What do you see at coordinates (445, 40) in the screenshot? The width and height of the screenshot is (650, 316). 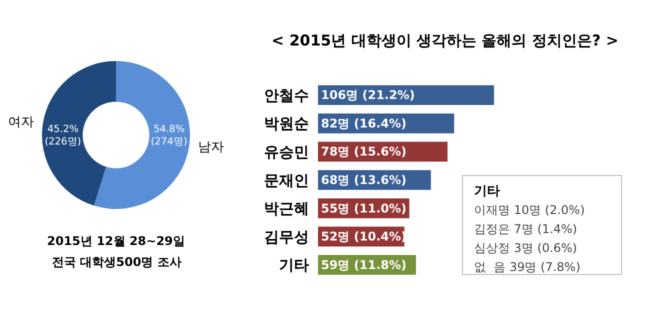 I see `chart-title: < 2015년 대학생이 생각하는 올해의 정치인은? >` at bounding box center [445, 40].